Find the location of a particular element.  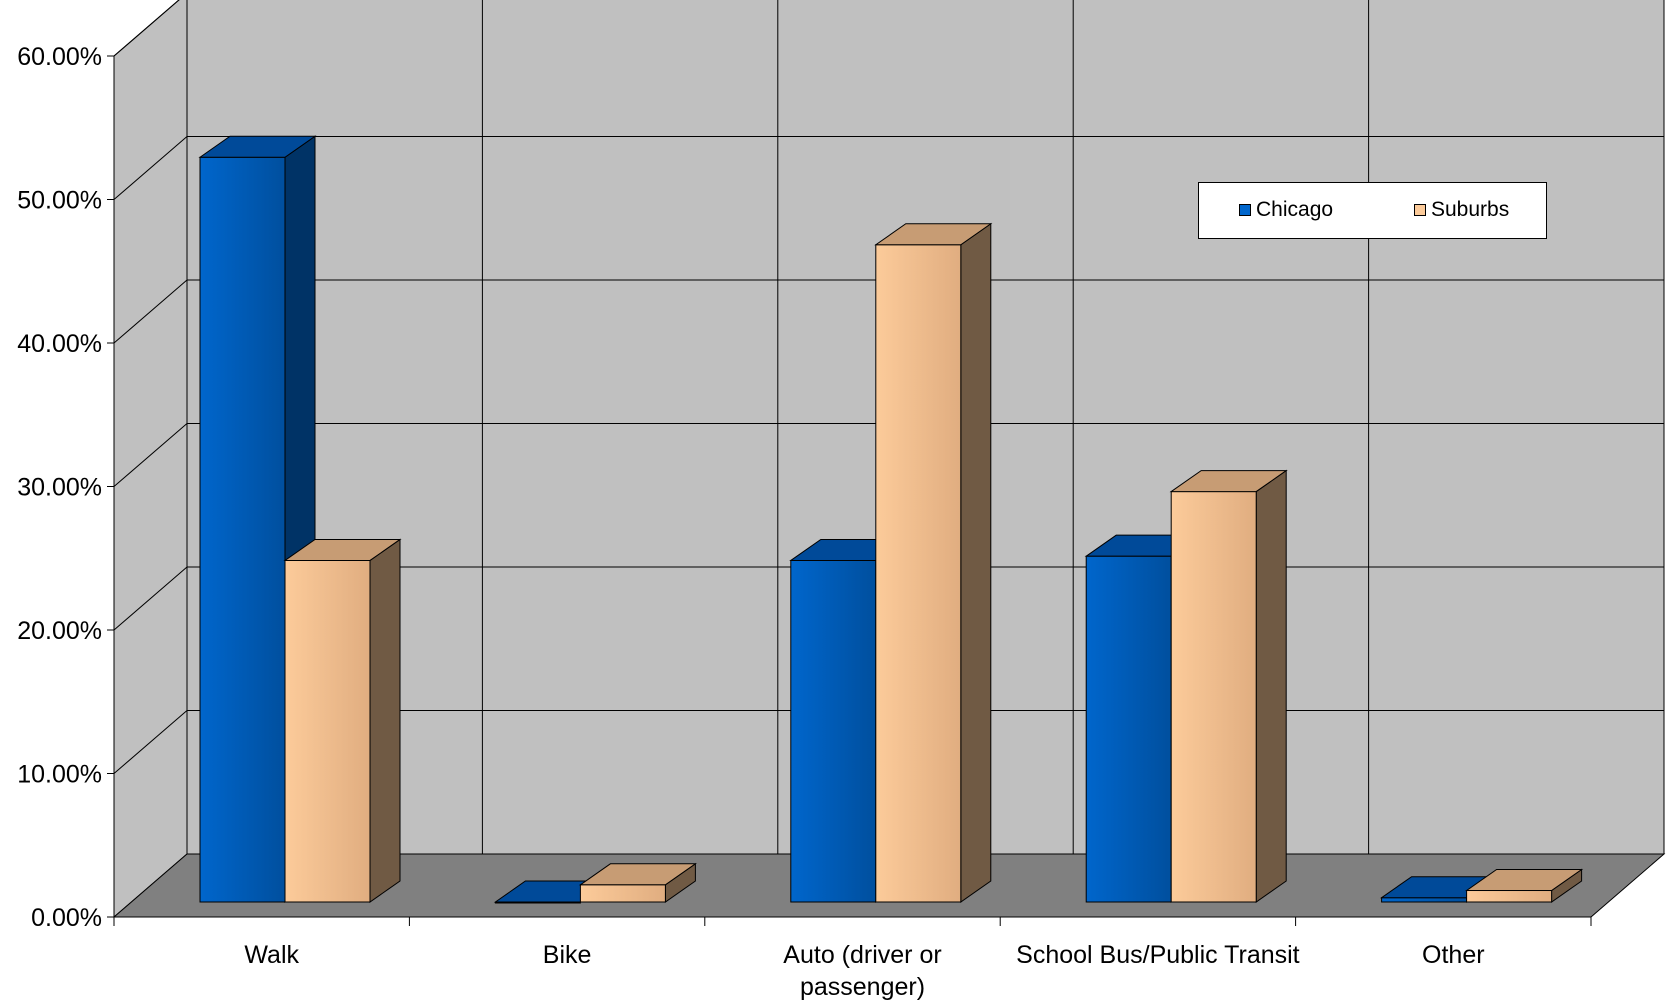

legend-label-suburbs: Suburbs is located at coordinates (1470, 209).